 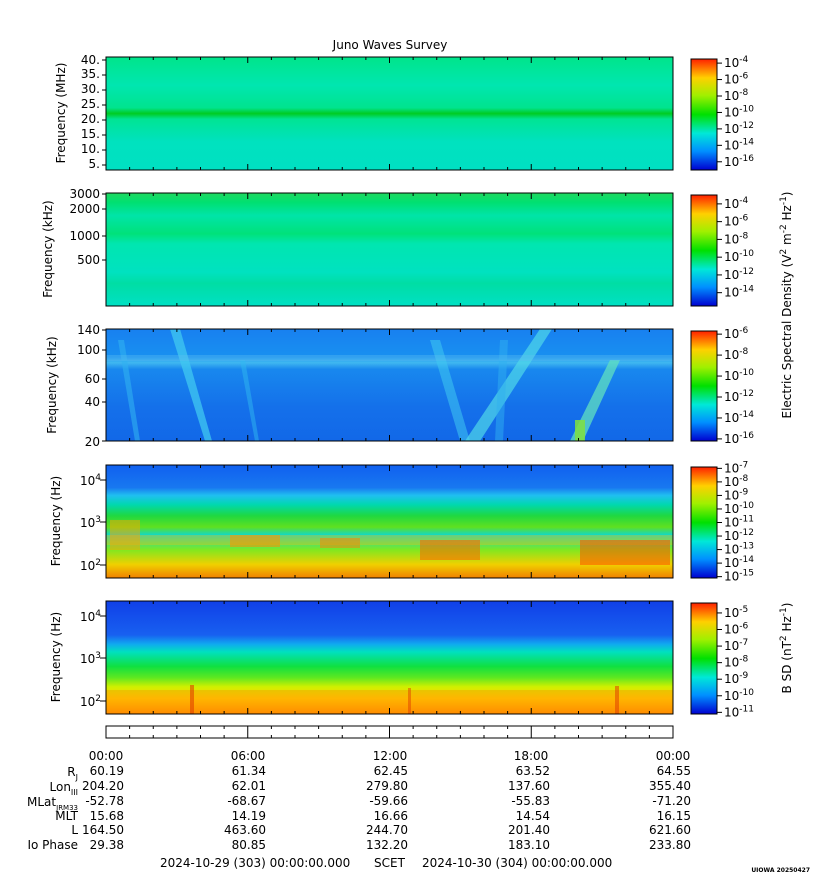 What do you see at coordinates (736, 62) in the screenshot?
I see `colorbar-tick-label: 10⁻⁴` at bounding box center [736, 62].